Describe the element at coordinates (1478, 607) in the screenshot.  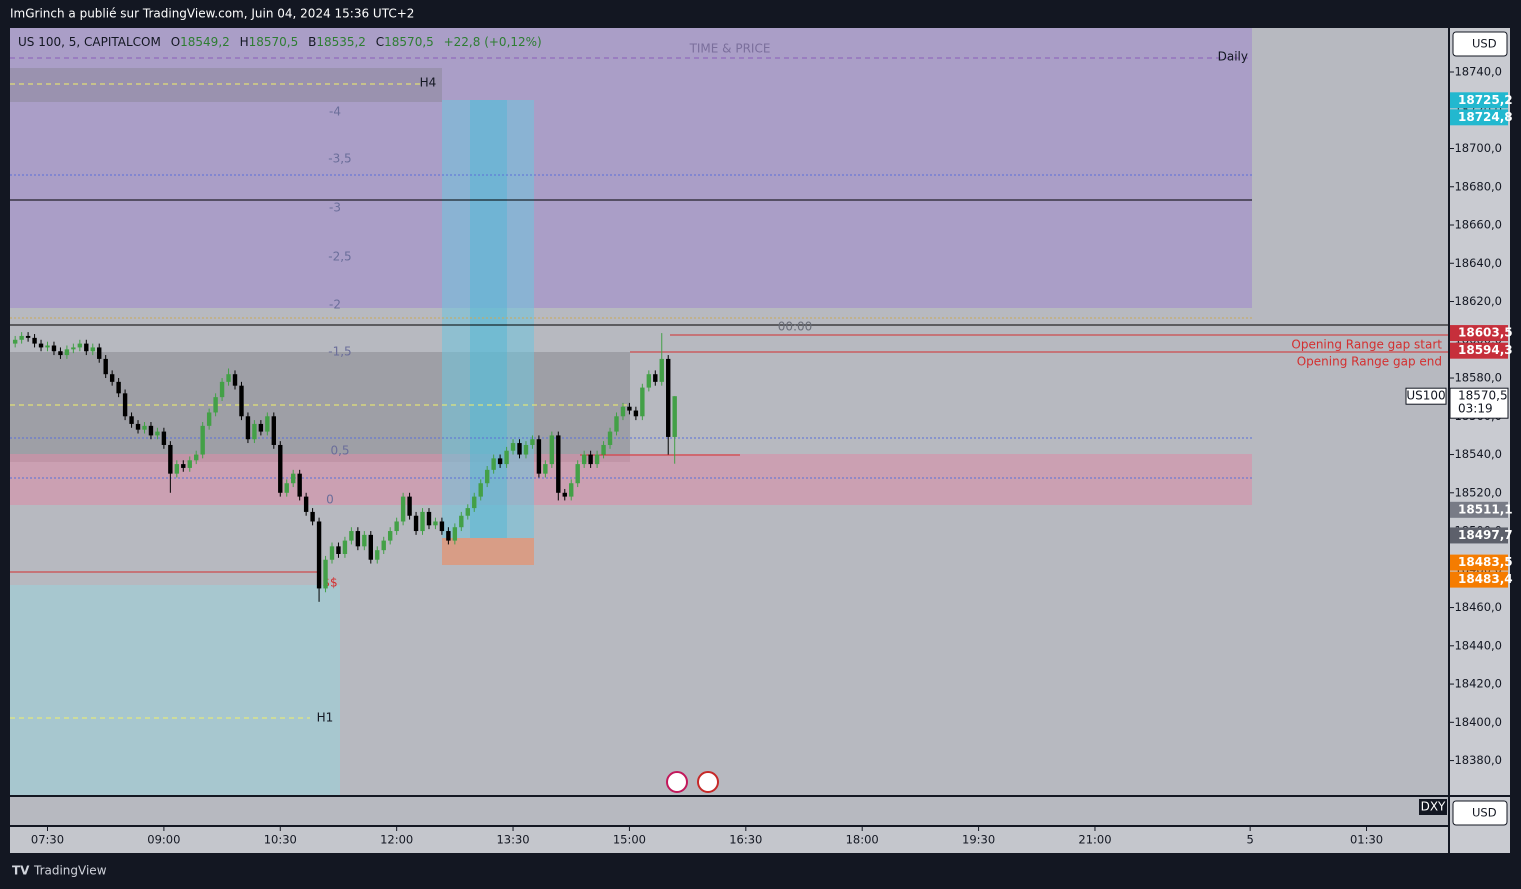
I see `y-tick-label: 18460,0` at that location.